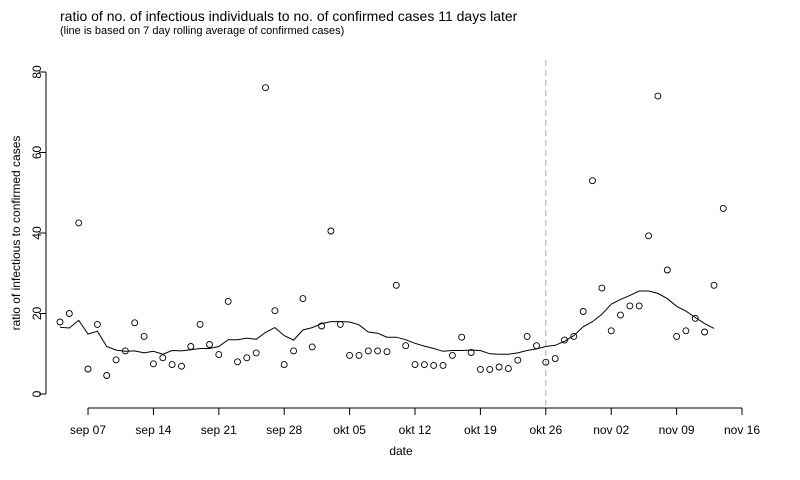 The width and height of the screenshot is (800, 480). I want to click on x-tick-label: nov 02, so click(611, 430).